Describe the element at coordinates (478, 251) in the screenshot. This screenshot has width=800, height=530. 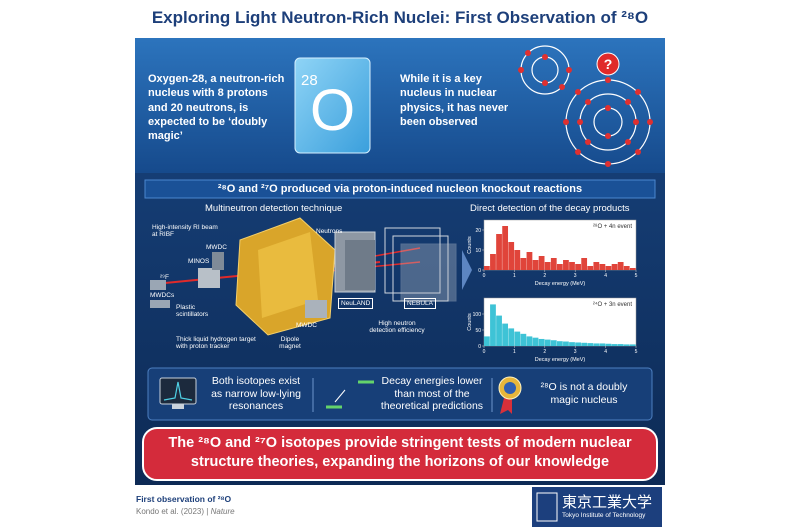
I see `y-tick-label: 10` at that location.